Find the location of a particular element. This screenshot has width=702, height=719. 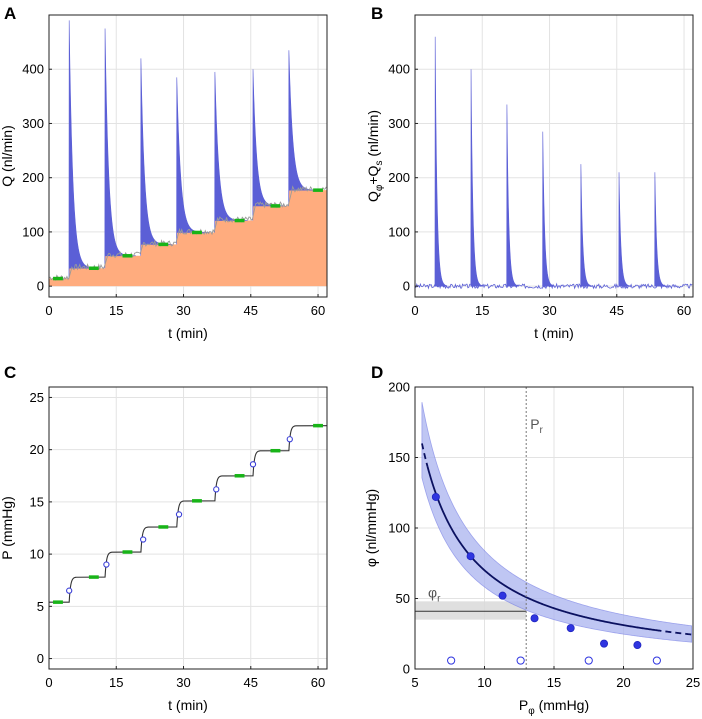

panel-a-xtick-label-4: 60 is located at coordinates (318, 310).